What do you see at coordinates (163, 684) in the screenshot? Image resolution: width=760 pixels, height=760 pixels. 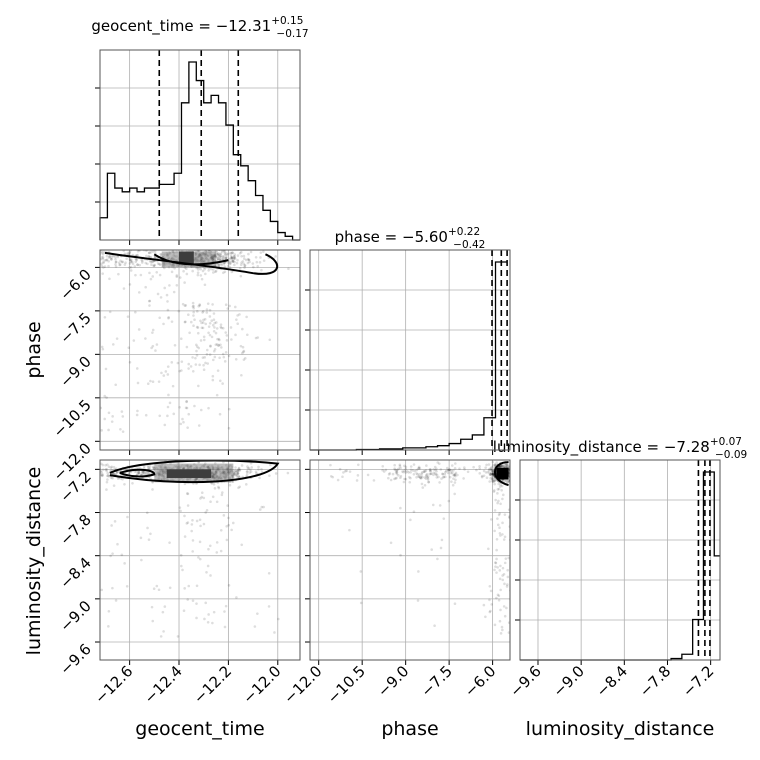 I see `x-tick-label-geocent-time: −12.4` at bounding box center [163, 684].